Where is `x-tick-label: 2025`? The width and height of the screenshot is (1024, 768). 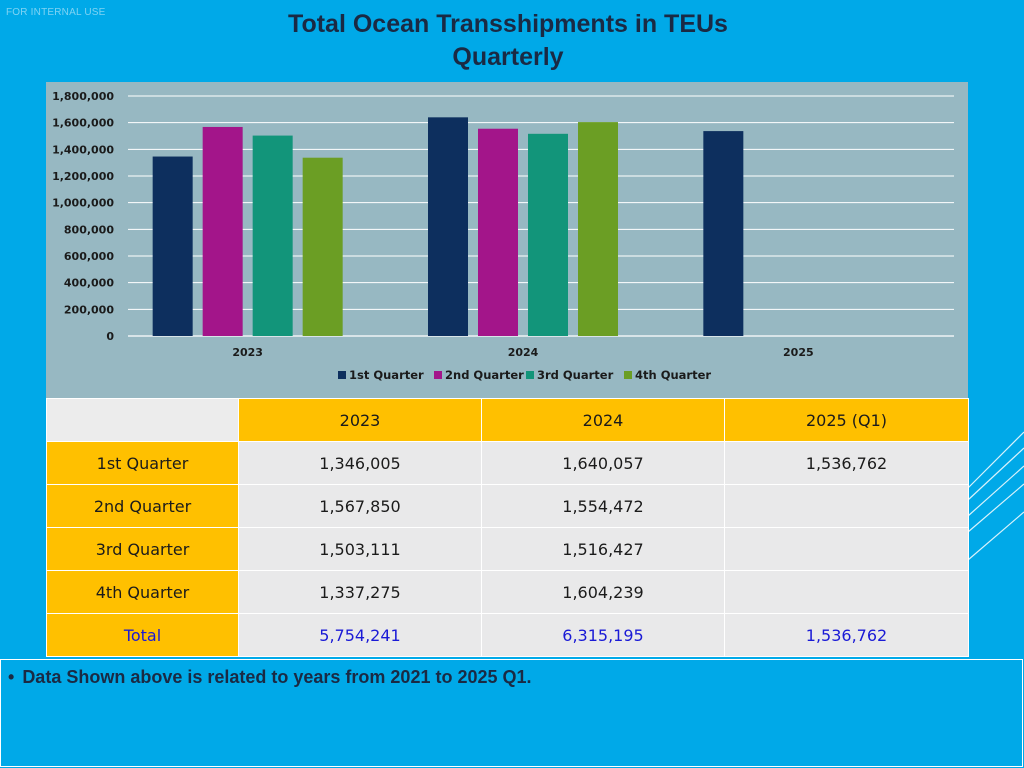
x-tick-label: 2025 is located at coordinates (798, 352).